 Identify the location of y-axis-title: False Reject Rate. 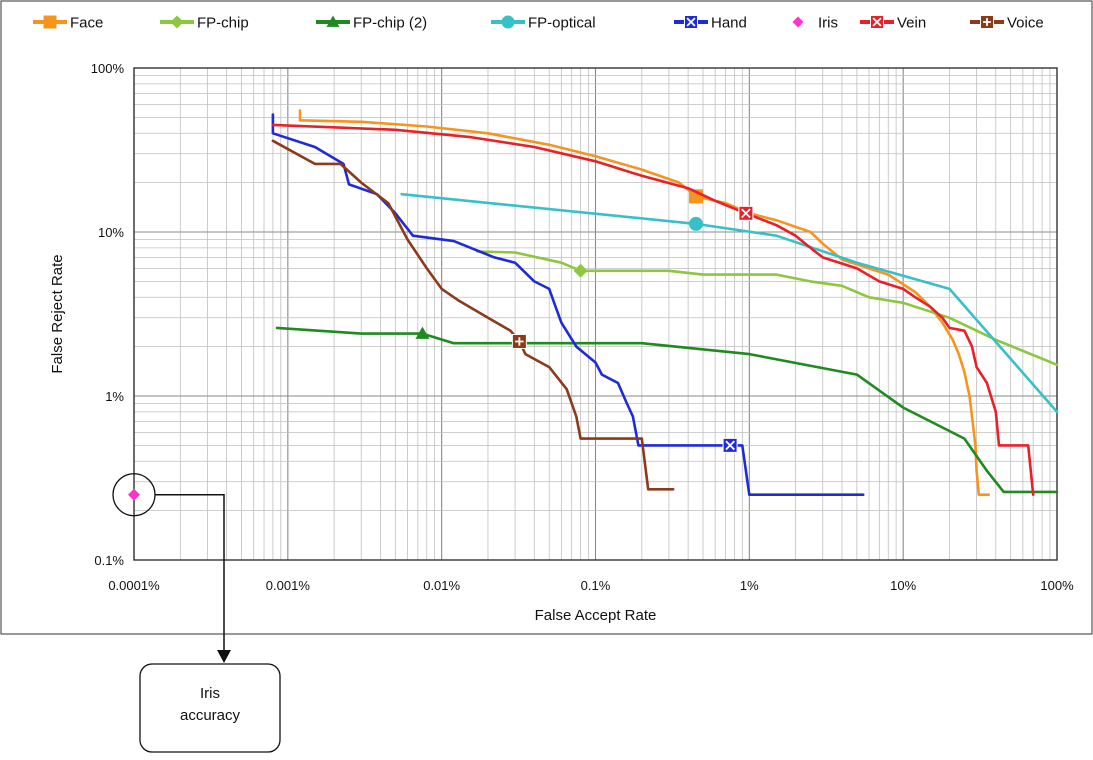
(57, 313).